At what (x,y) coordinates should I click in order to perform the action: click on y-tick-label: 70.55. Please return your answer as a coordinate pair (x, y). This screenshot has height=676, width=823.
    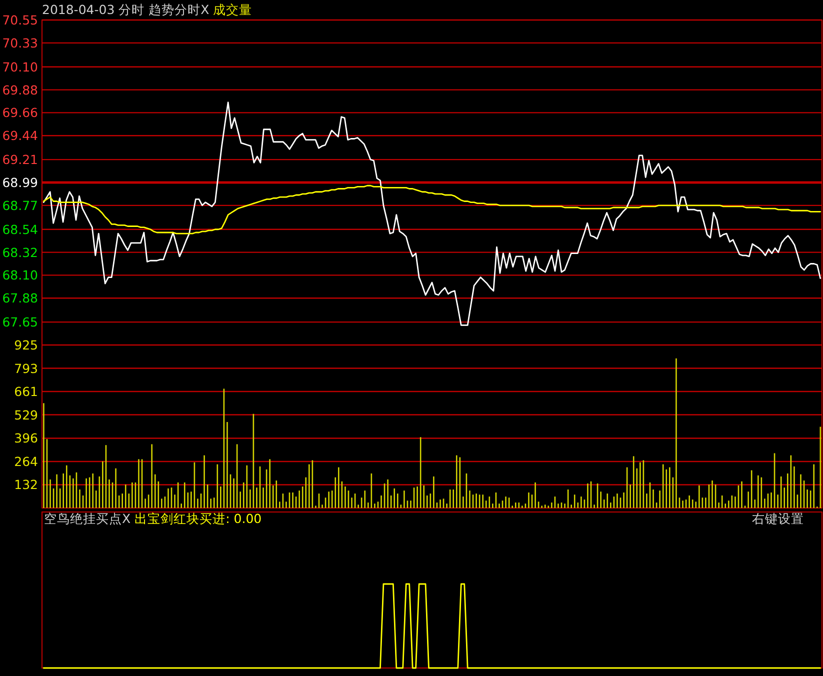
    Looking at the image, I should click on (20, 20).